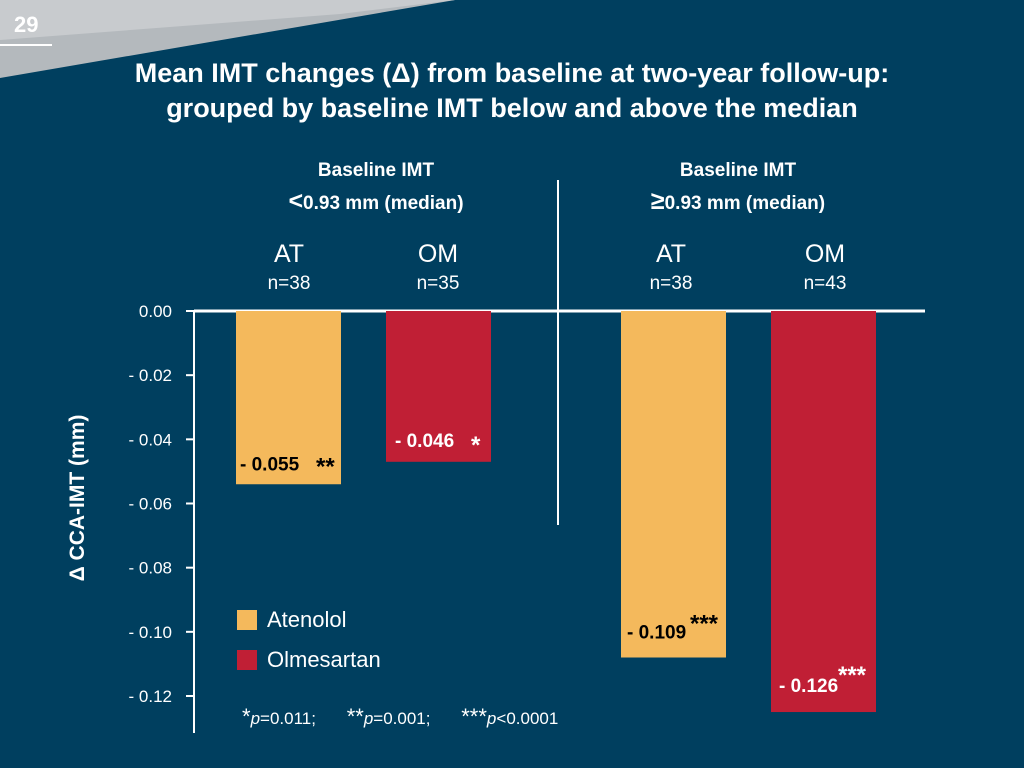 The height and width of the screenshot is (768, 1024). Describe the element at coordinates (150, 632) in the screenshot. I see `y-tick-label: - 0.10` at that location.